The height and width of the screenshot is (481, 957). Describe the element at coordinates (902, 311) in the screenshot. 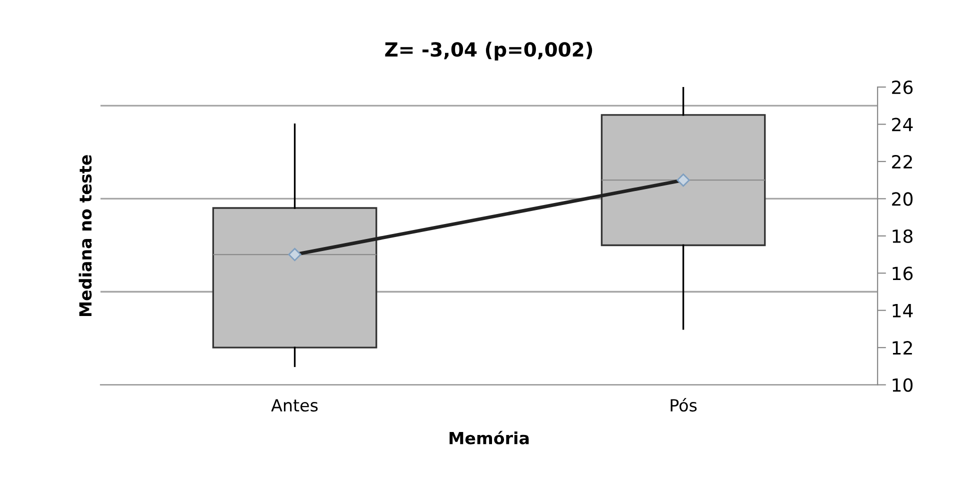

I see `y-tick-label: 14` at that location.